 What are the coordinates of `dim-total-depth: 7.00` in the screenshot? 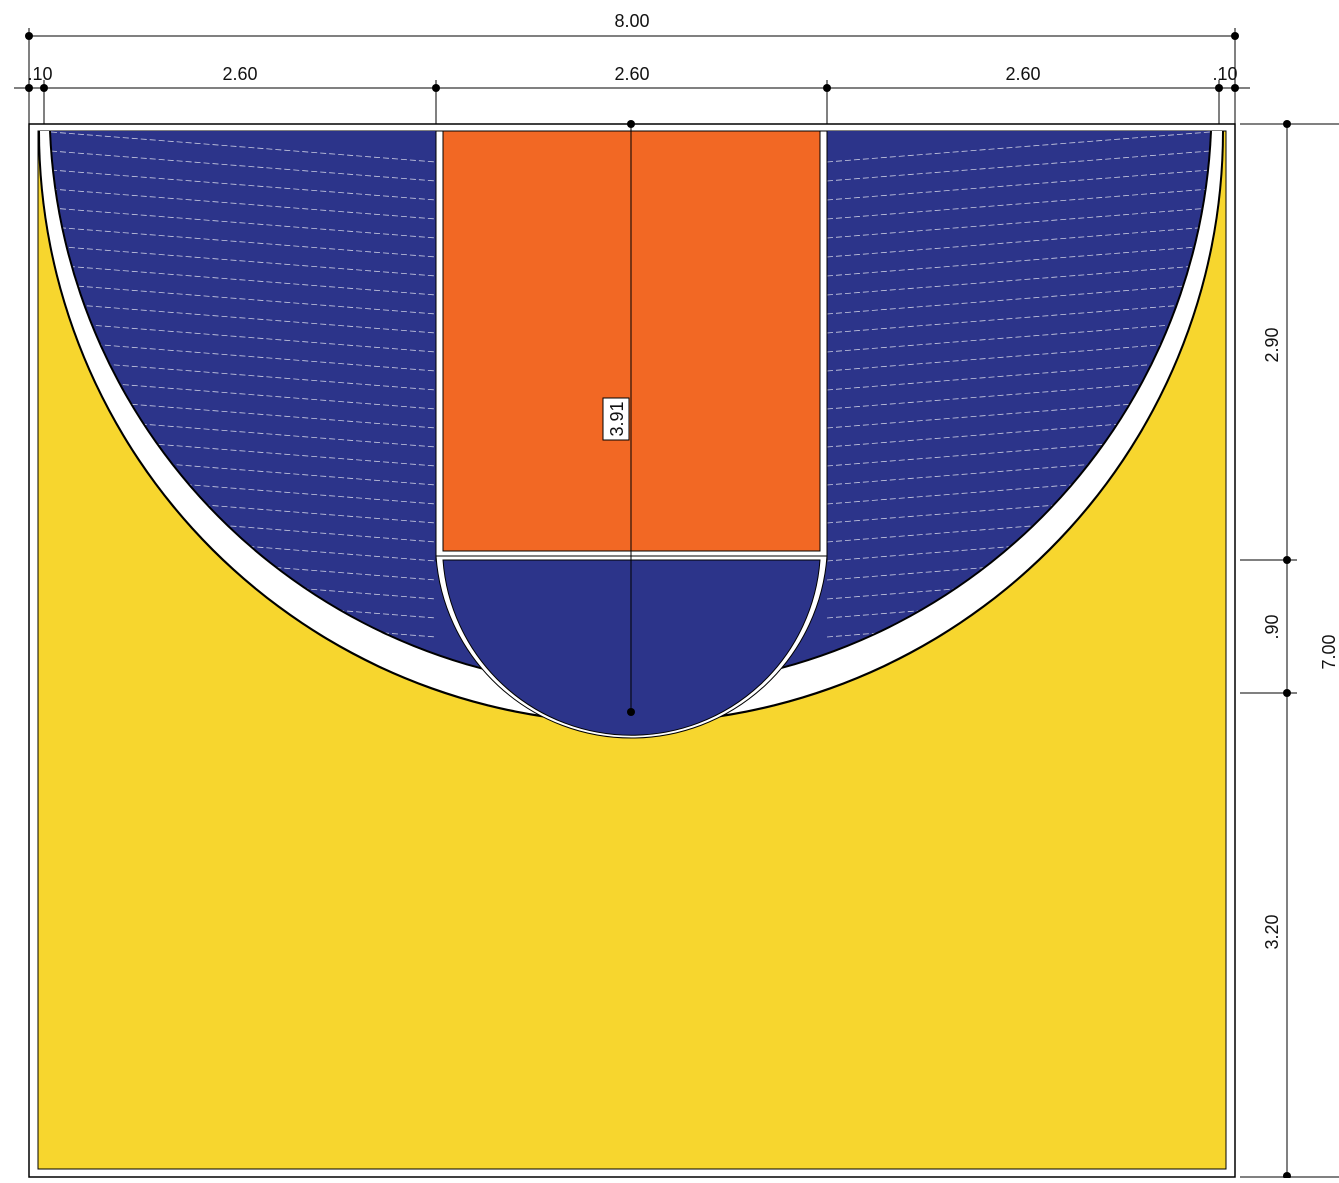 It's located at (1329, 651).